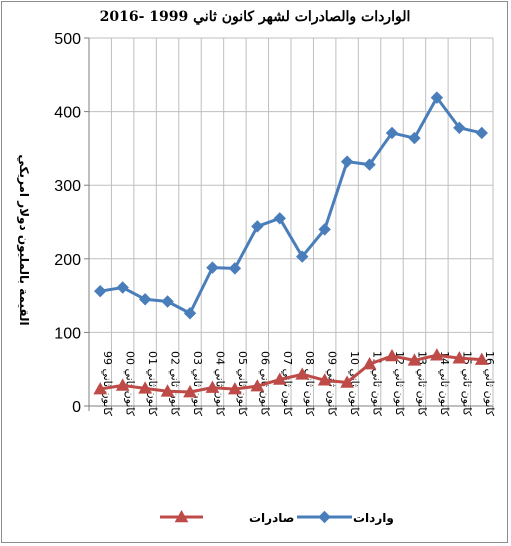 Image resolution: width=511 pixels, height=546 pixels. I want to click on y-axis-ticks: 0 100 200 300 400 500, so click(67, 223).